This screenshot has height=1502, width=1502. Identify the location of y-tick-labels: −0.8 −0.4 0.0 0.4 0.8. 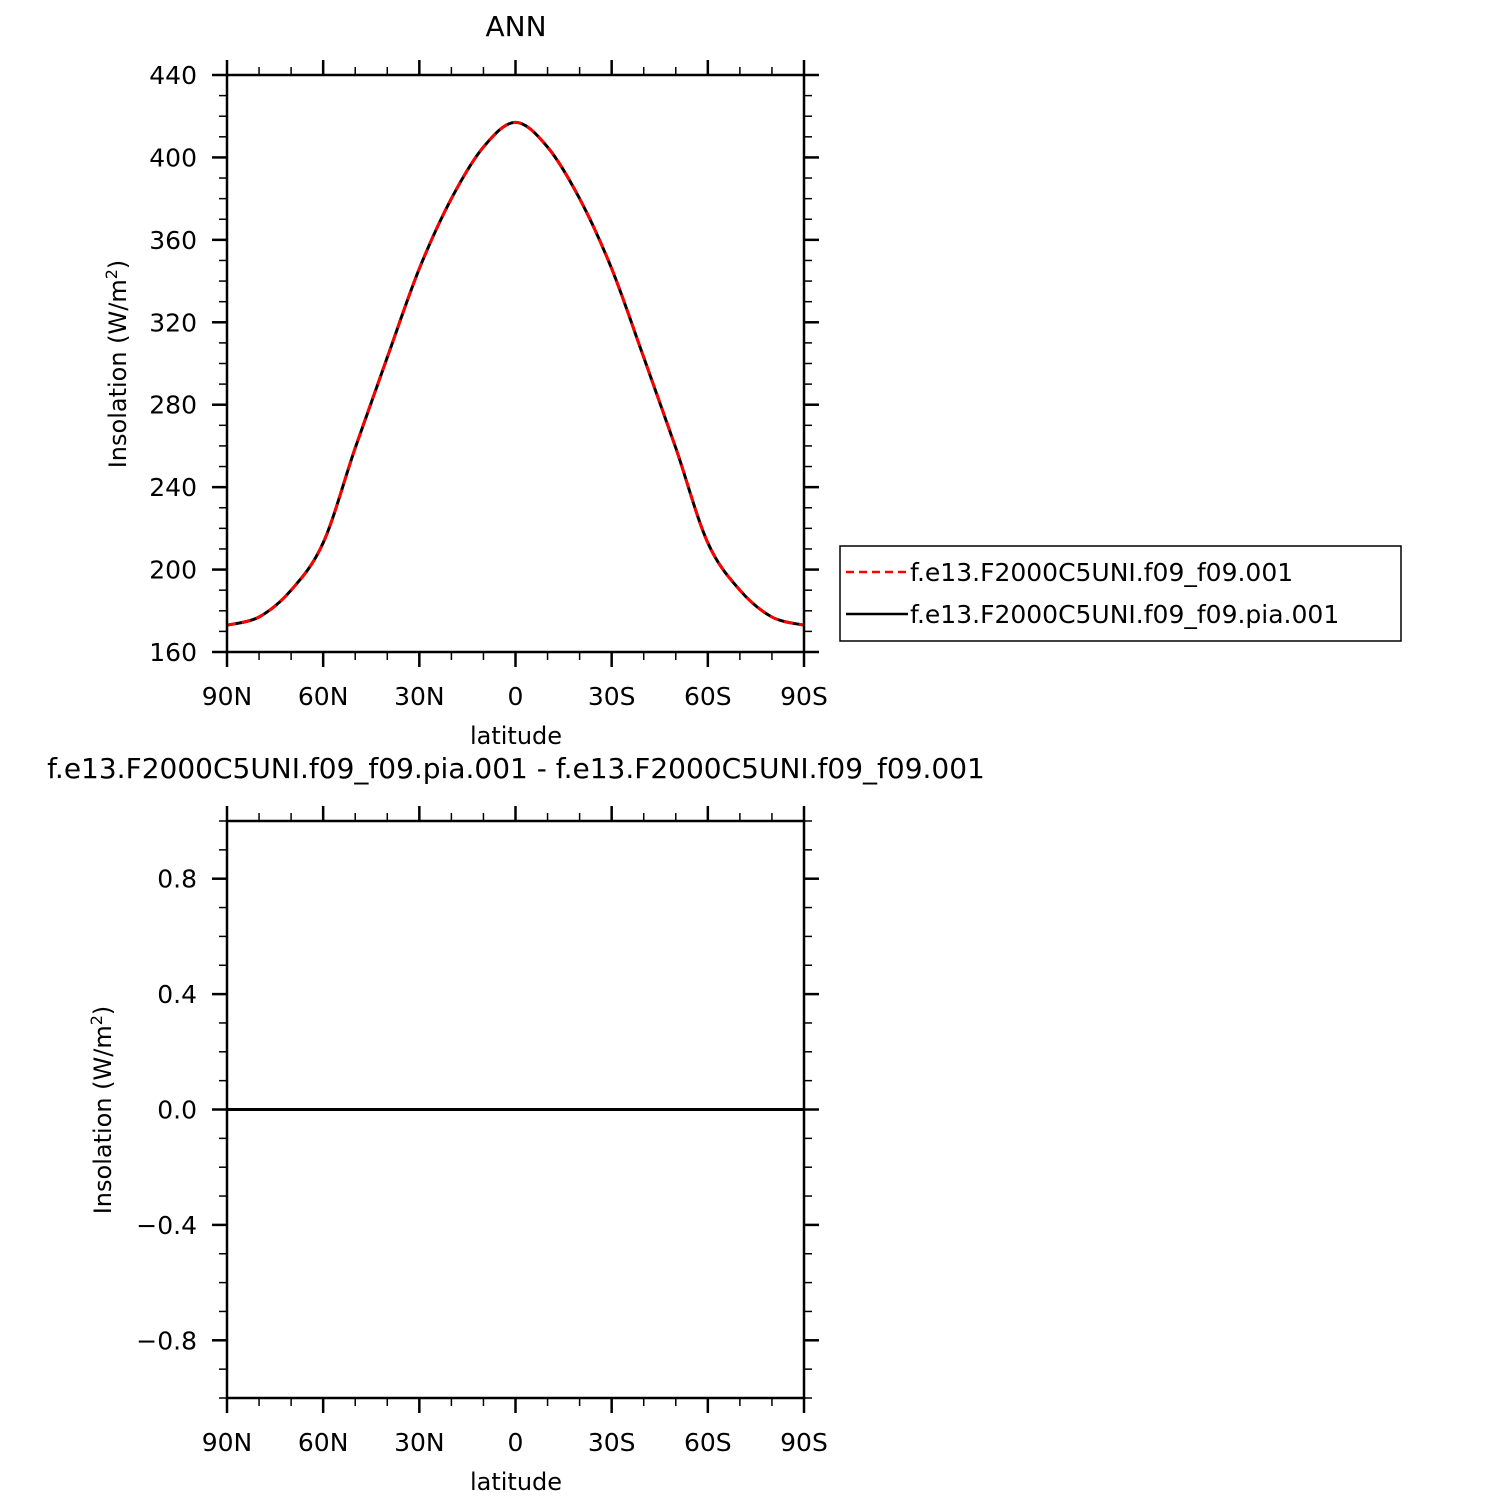
(166, 1110).